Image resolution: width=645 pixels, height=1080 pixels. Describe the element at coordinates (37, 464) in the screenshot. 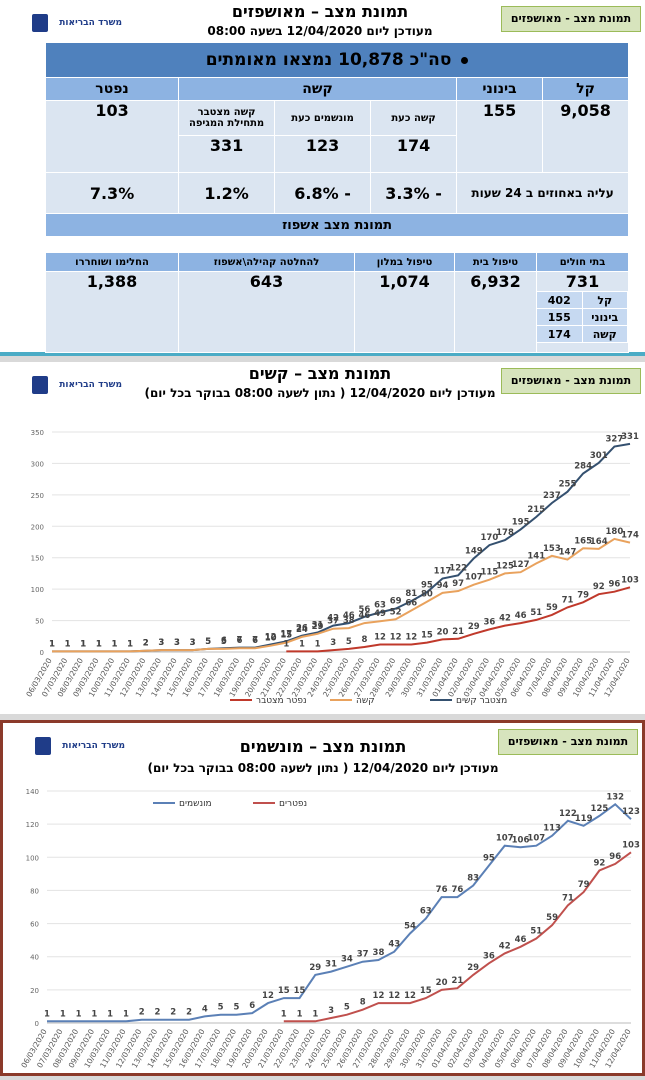

I see `y-tick-label: 300` at that location.